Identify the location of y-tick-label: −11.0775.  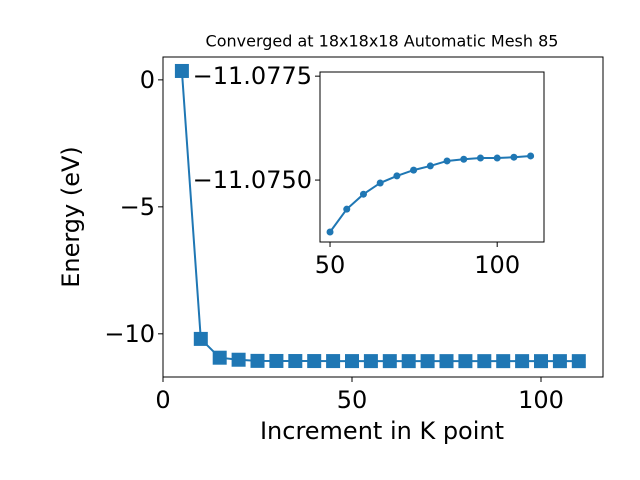
(252, 76).